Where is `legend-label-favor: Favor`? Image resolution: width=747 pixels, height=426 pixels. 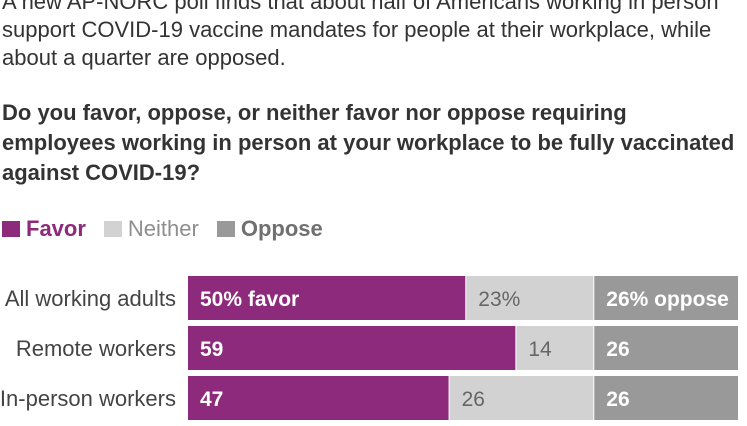
legend-label-favor: Favor is located at coordinates (56, 228).